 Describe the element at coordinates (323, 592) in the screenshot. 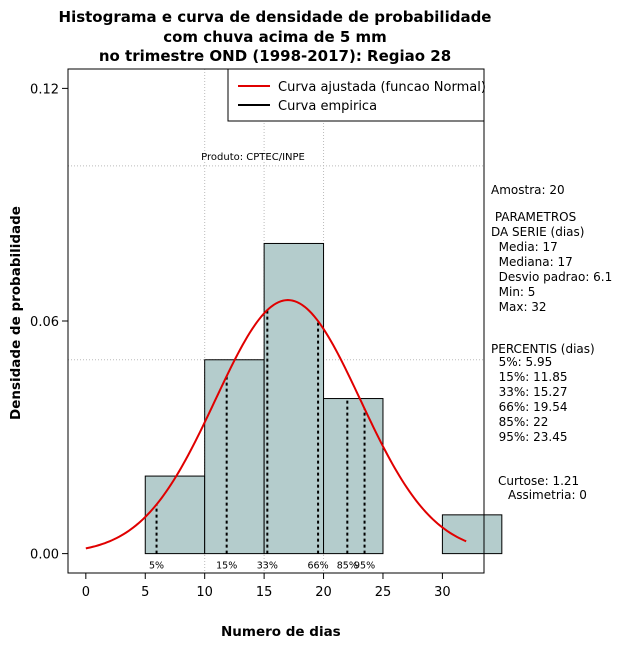

I see `x-tick-label: 20` at that location.